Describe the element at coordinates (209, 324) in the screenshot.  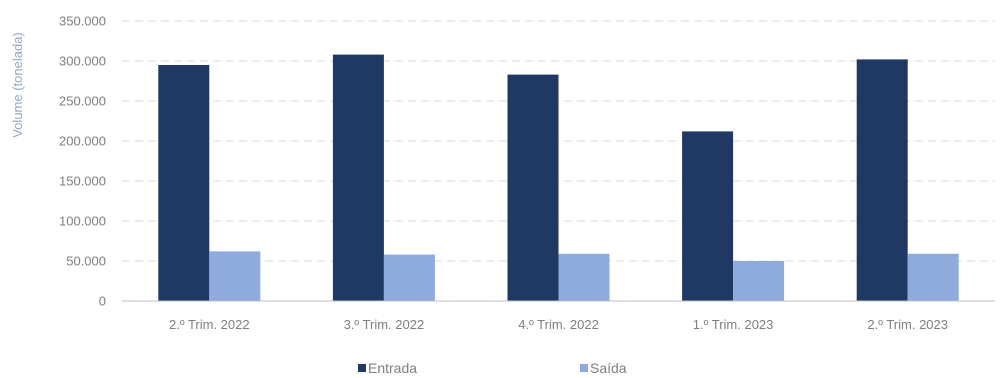
I see `x-tick-label: 2.º Trim. 2022` at that location.